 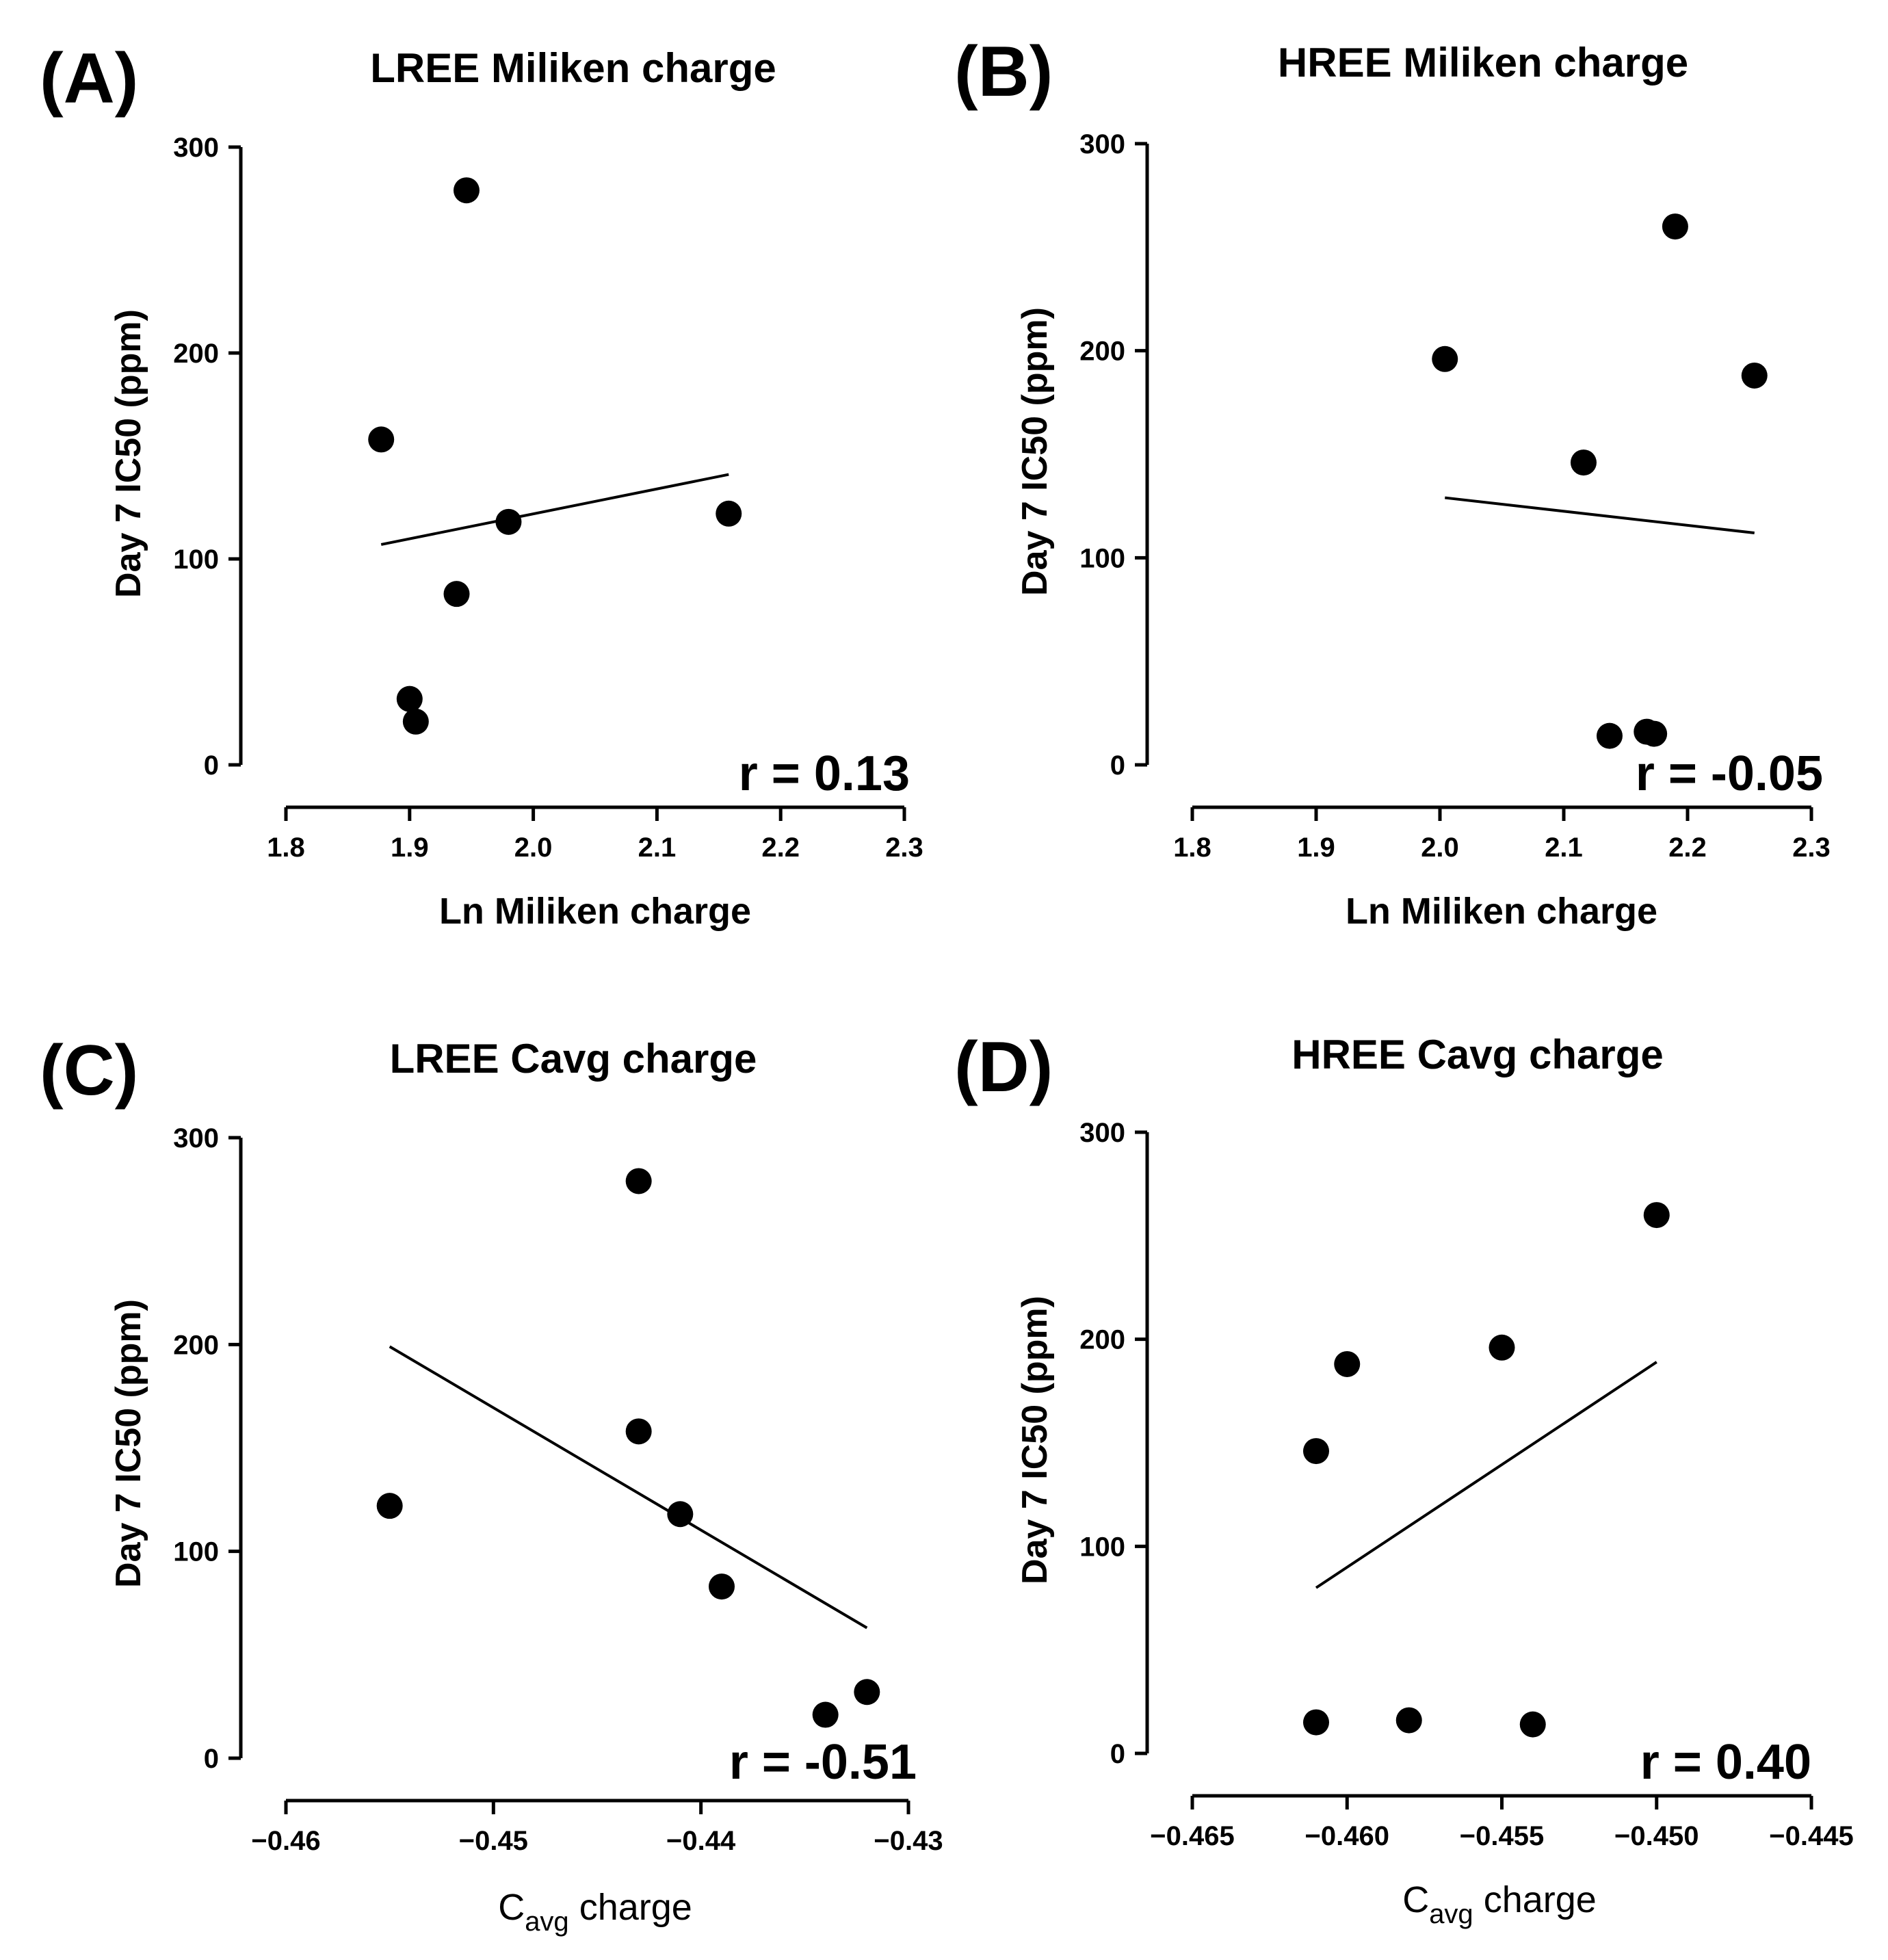 What do you see at coordinates (1486, 1475) in the screenshot?
I see `regression-line-d` at bounding box center [1486, 1475].